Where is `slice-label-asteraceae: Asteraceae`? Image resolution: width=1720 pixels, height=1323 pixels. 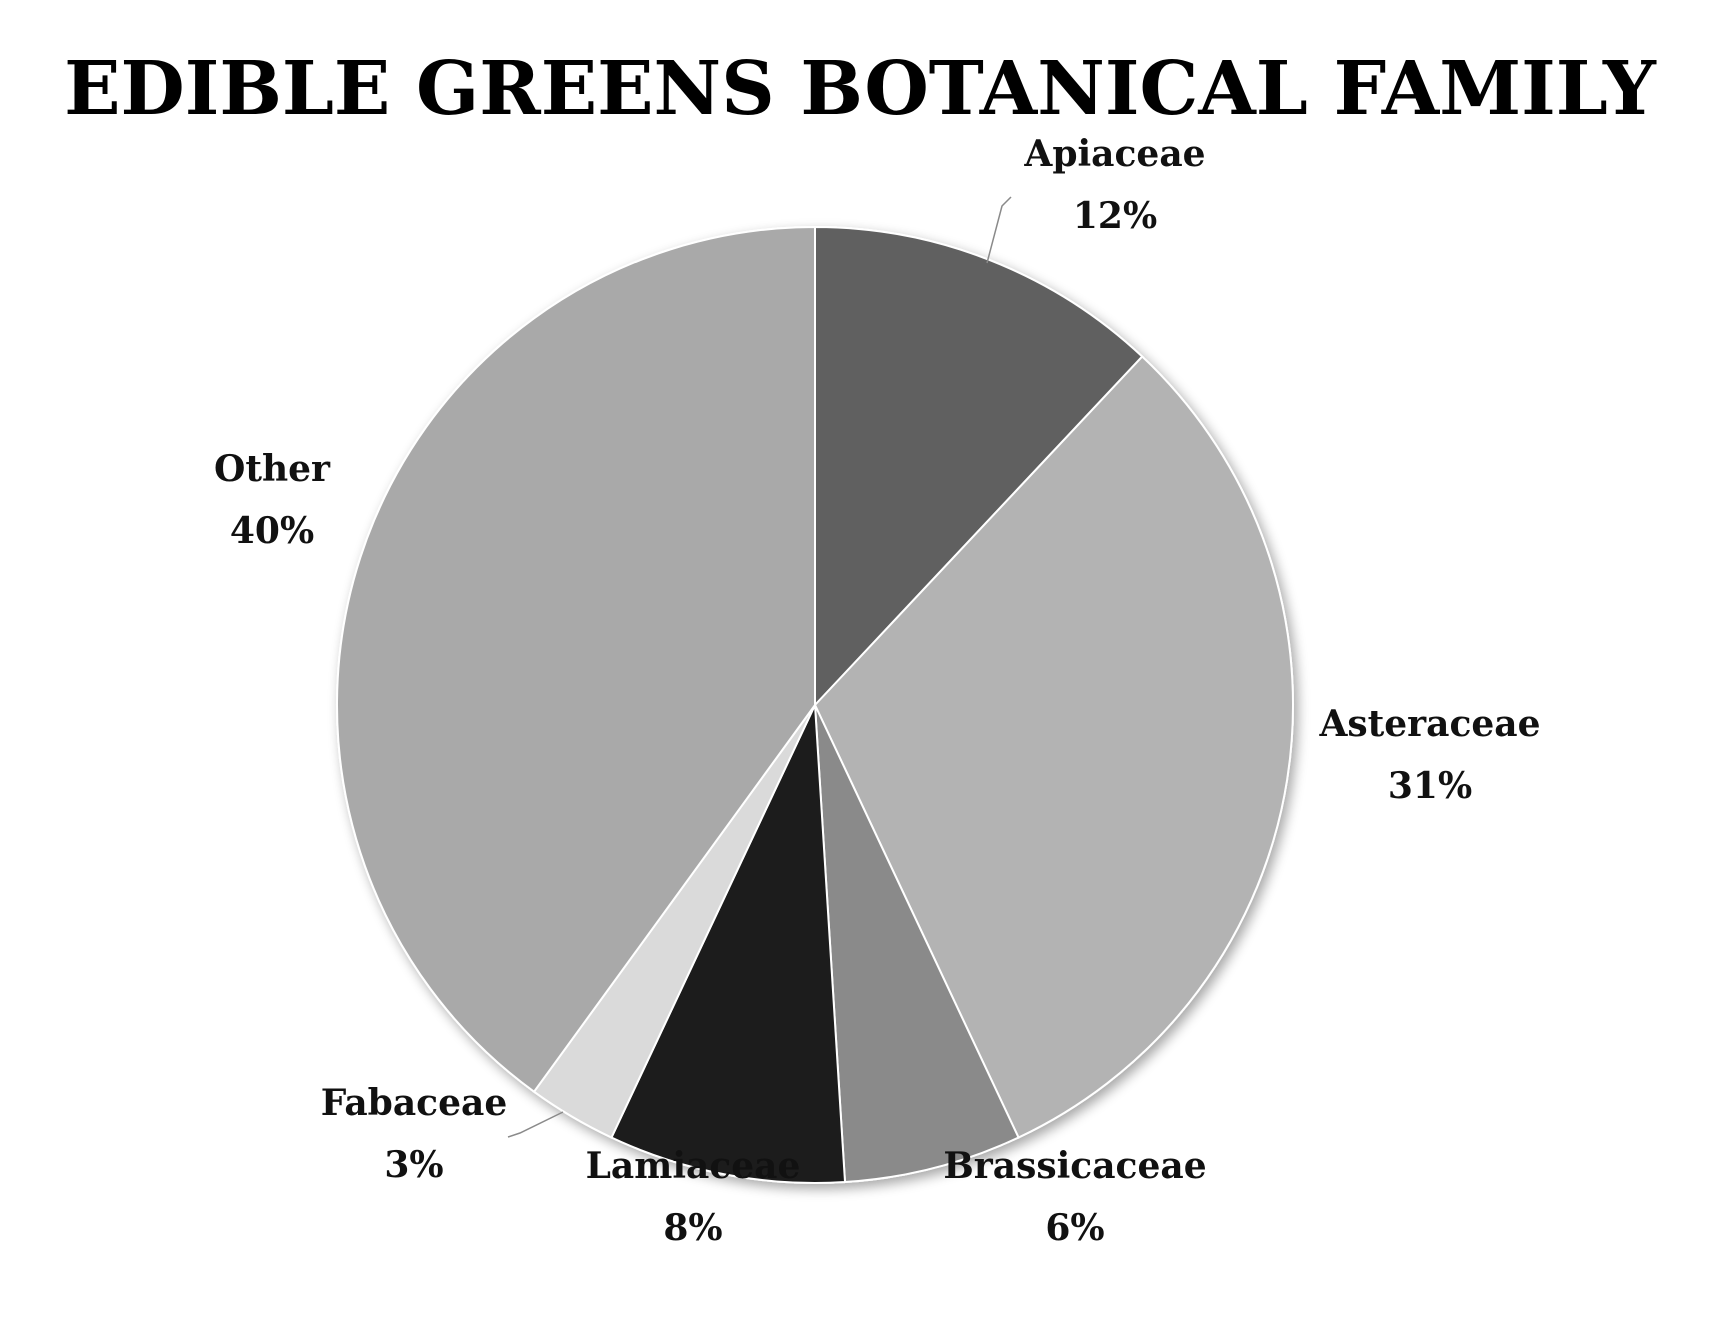 slice-label-asteraceae: Asteraceae is located at coordinates (1429, 724).